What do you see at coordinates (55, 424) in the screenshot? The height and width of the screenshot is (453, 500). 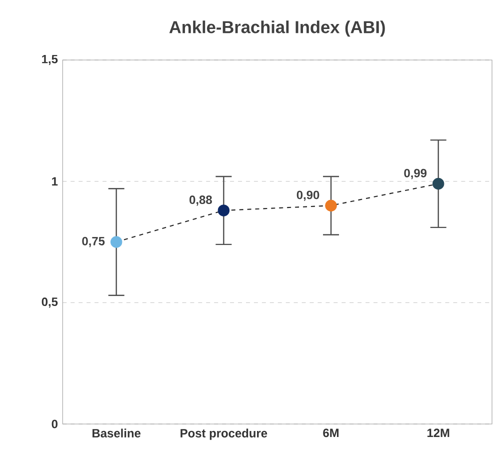 I see `y-tick-label: 0` at bounding box center [55, 424].